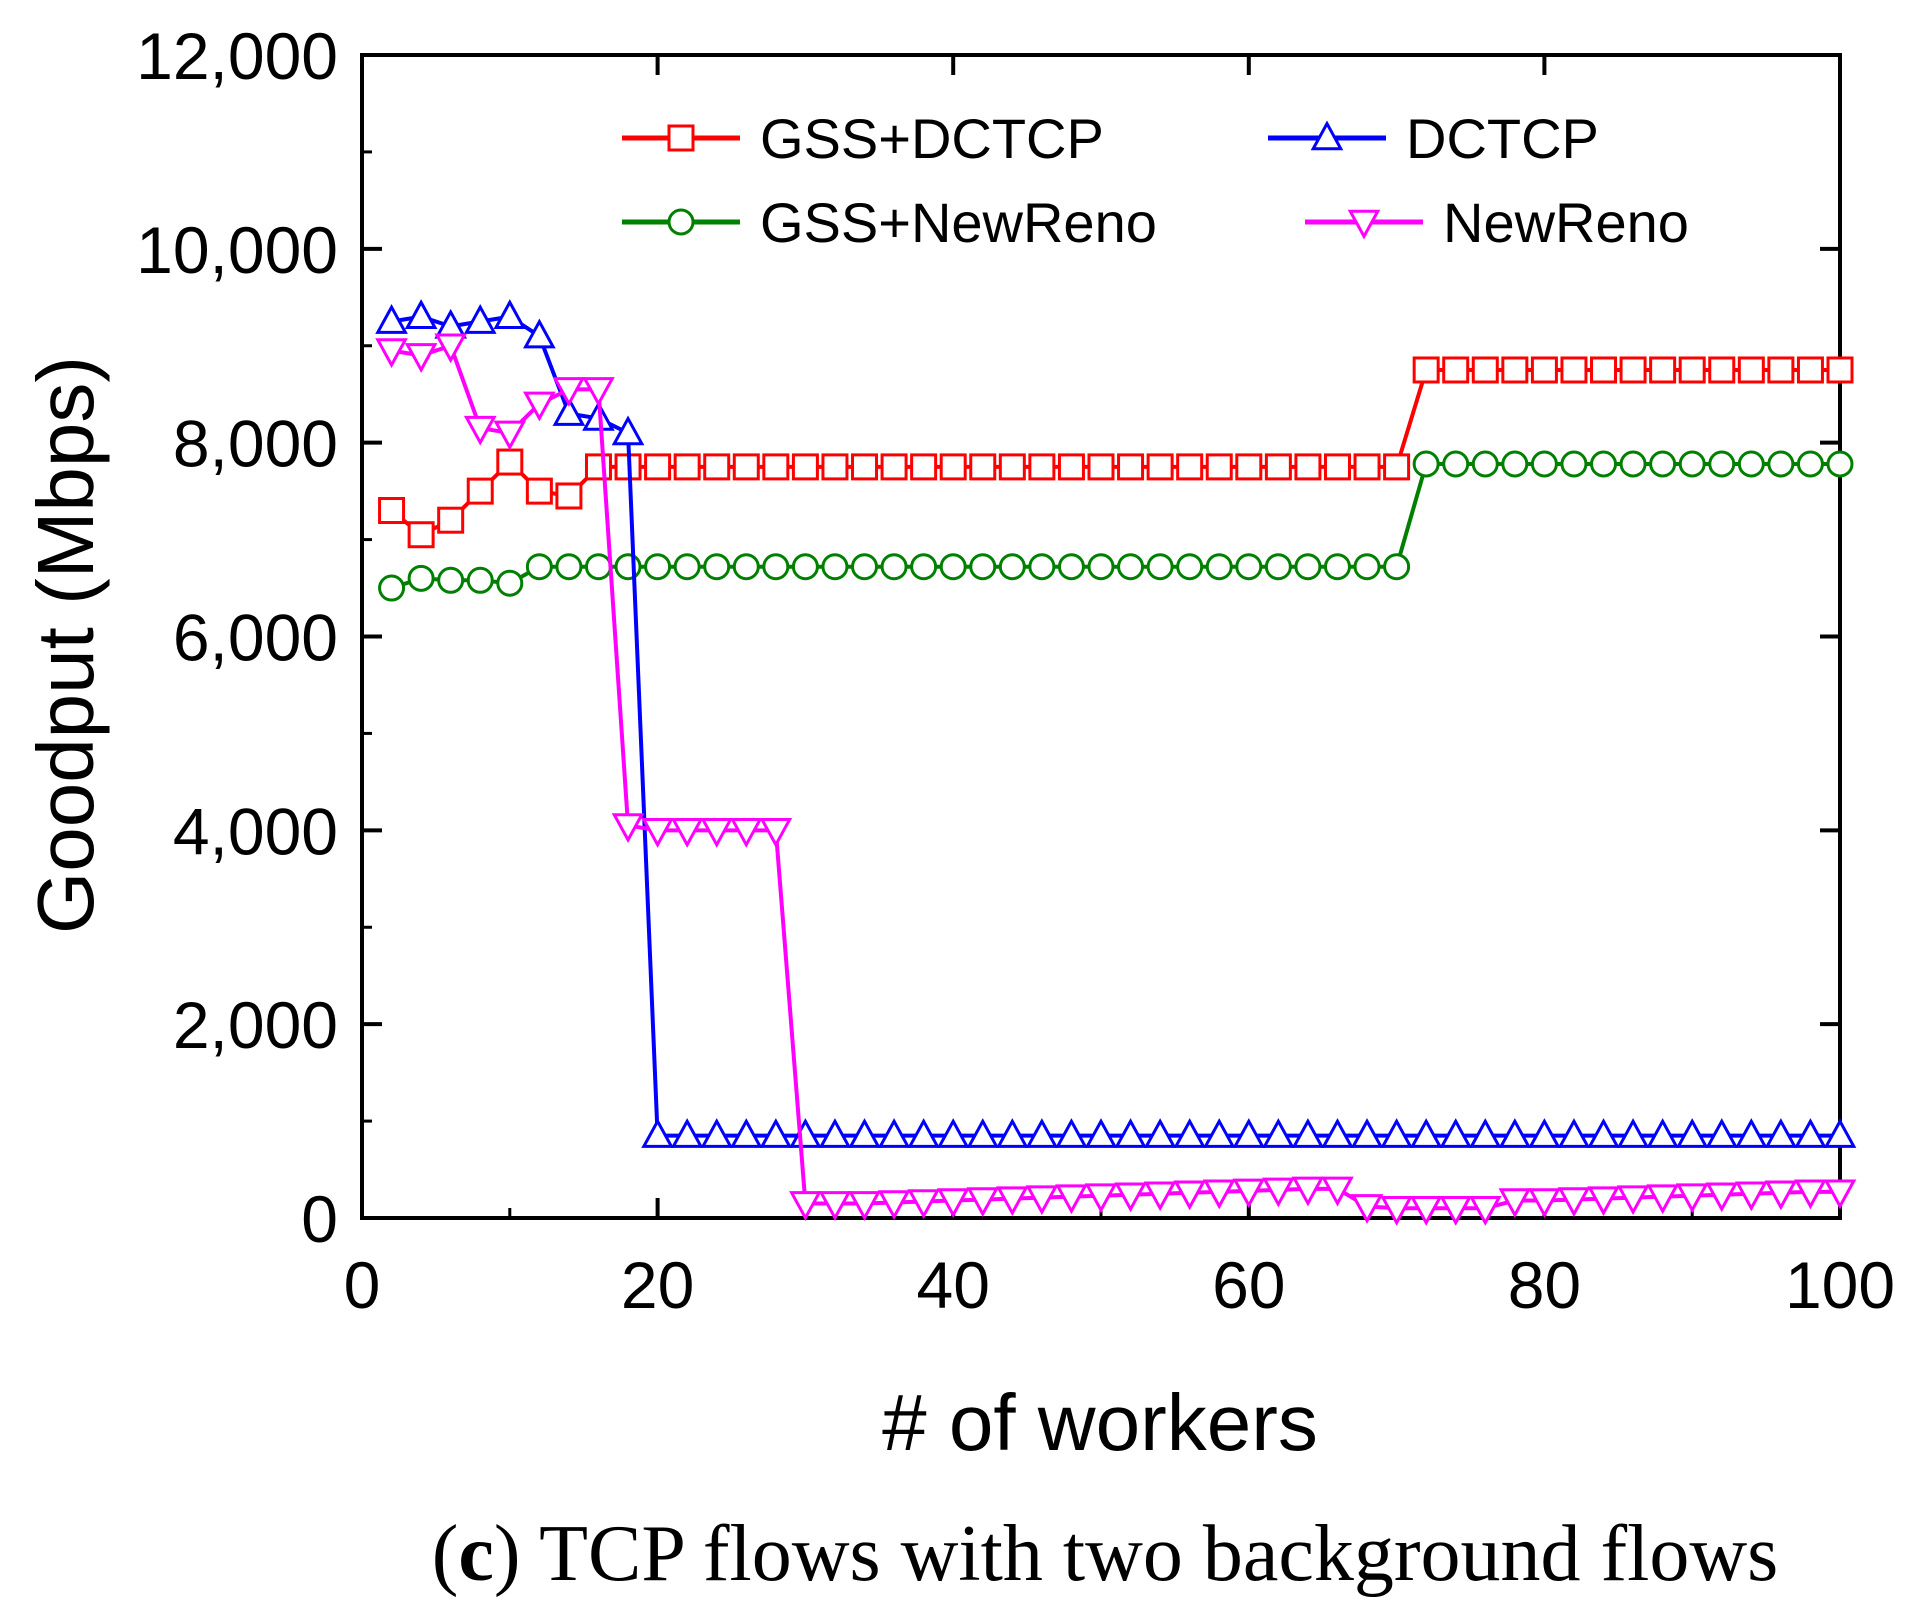 This screenshot has height=1600, width=1911. Describe the element at coordinates (1840, 1285) in the screenshot. I see `x-tick-label: 100` at that location.